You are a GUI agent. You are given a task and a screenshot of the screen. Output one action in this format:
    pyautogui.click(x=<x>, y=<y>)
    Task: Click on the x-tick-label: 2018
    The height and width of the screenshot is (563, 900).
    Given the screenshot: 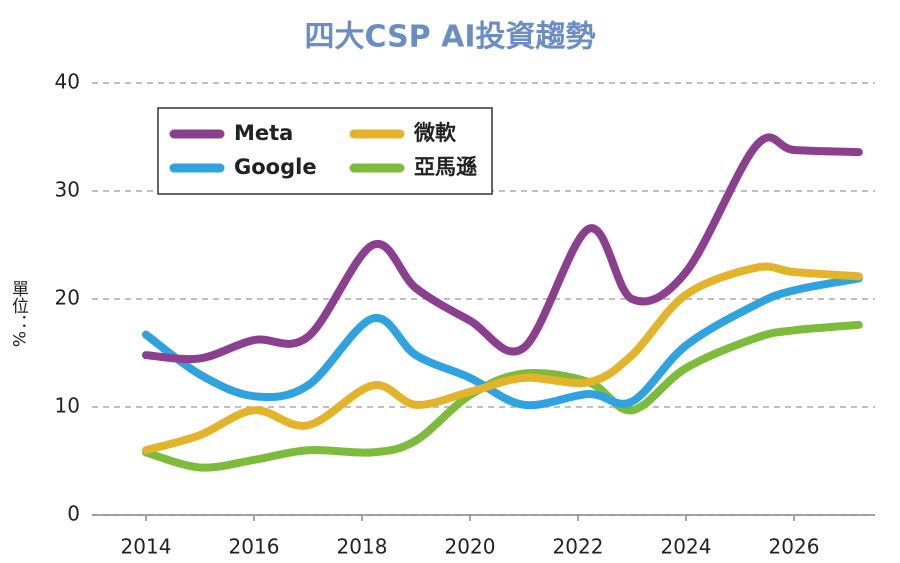 What is the action you would take?
    pyautogui.click(x=362, y=547)
    